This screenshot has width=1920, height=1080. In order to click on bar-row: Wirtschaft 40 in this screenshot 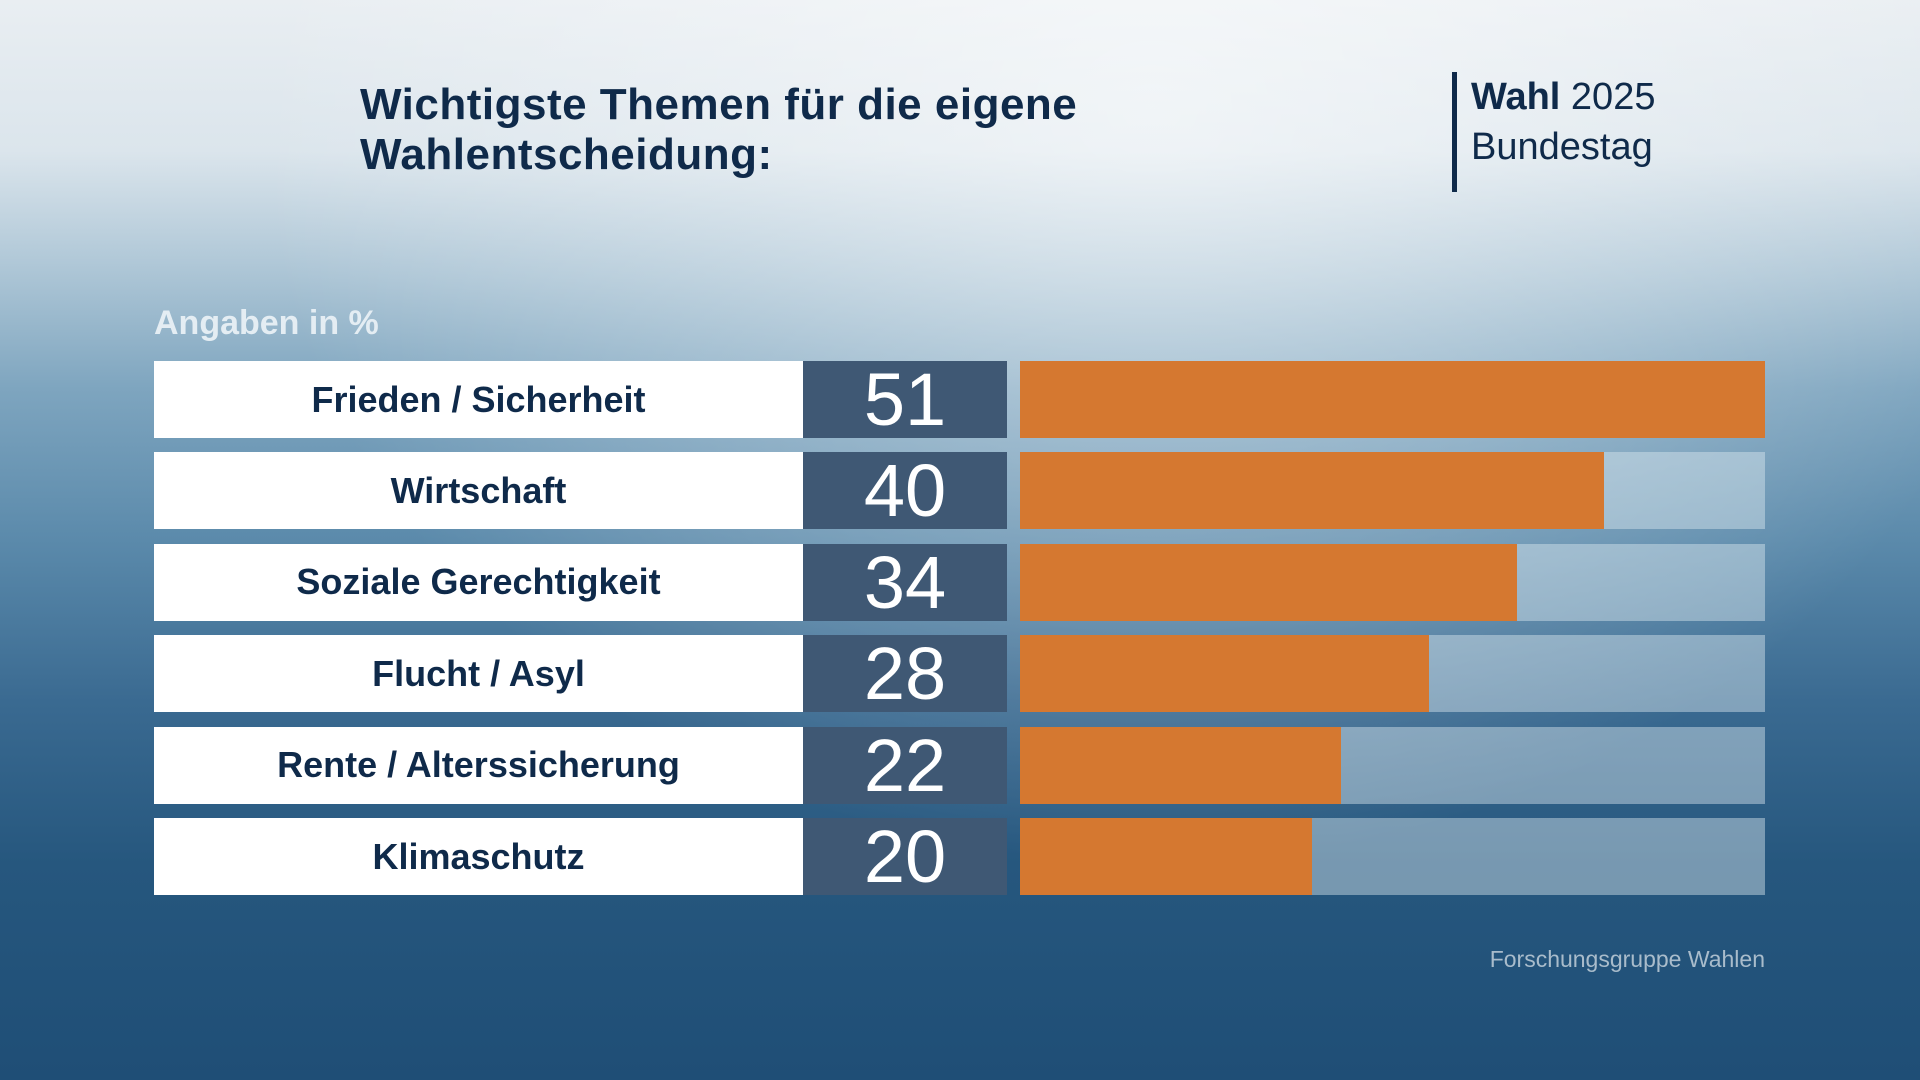, I will do `click(959, 490)`.